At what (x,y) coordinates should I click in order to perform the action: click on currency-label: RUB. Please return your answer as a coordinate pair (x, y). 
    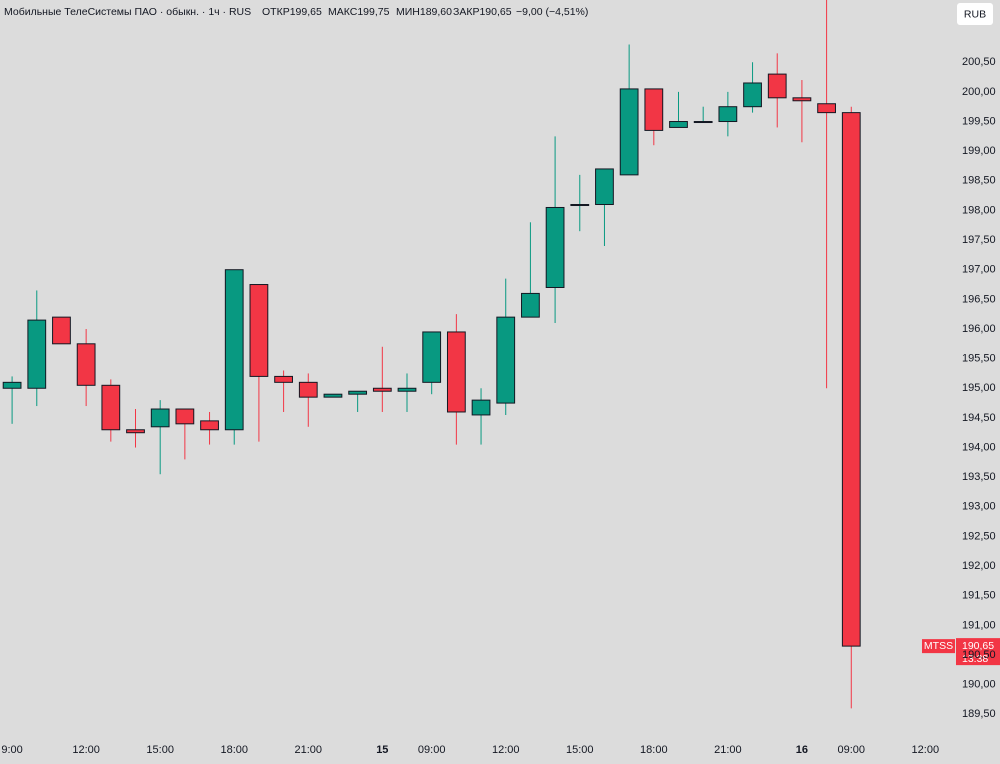
    Looking at the image, I should click on (975, 14).